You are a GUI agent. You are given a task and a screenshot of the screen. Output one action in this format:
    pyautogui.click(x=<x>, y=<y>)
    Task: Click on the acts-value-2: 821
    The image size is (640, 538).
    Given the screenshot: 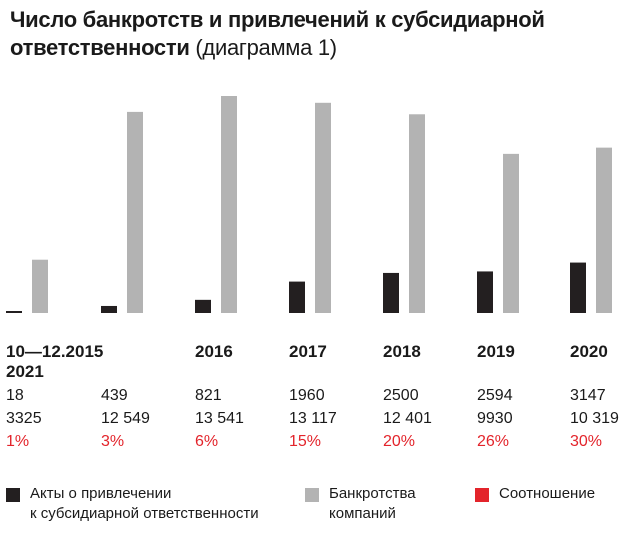 What is the action you would take?
    pyautogui.click(x=208, y=395)
    